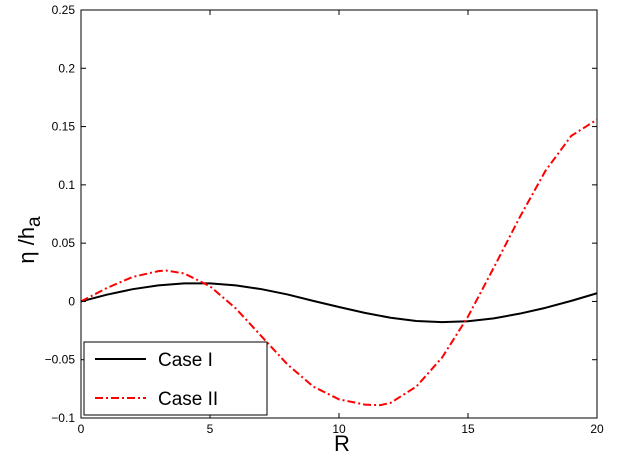  What do you see at coordinates (64, 127) in the screenshot?
I see `y-tick-label-5: 0.15` at bounding box center [64, 127].